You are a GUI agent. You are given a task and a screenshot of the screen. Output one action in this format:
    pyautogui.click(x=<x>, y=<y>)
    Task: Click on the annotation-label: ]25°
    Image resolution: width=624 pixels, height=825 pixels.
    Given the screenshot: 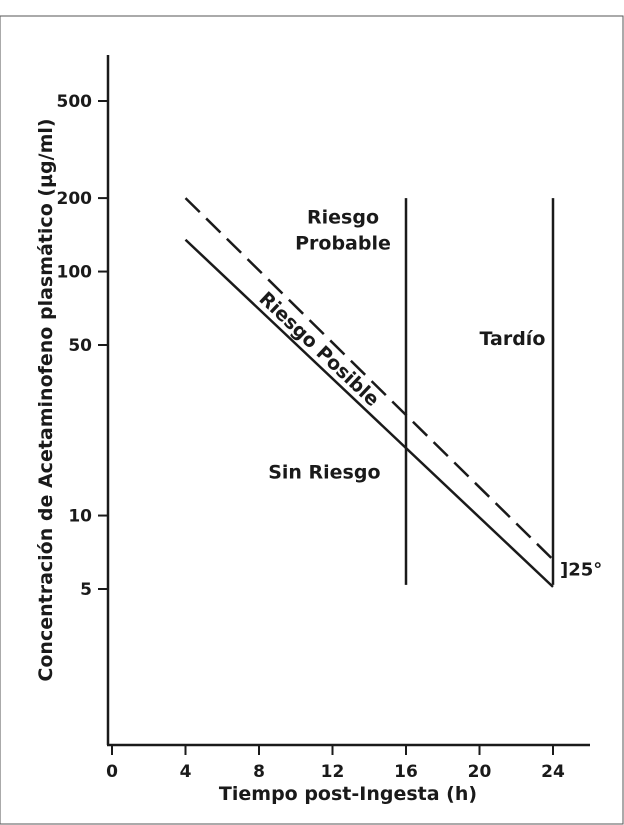 What is the action you would take?
    pyautogui.click(x=581, y=569)
    